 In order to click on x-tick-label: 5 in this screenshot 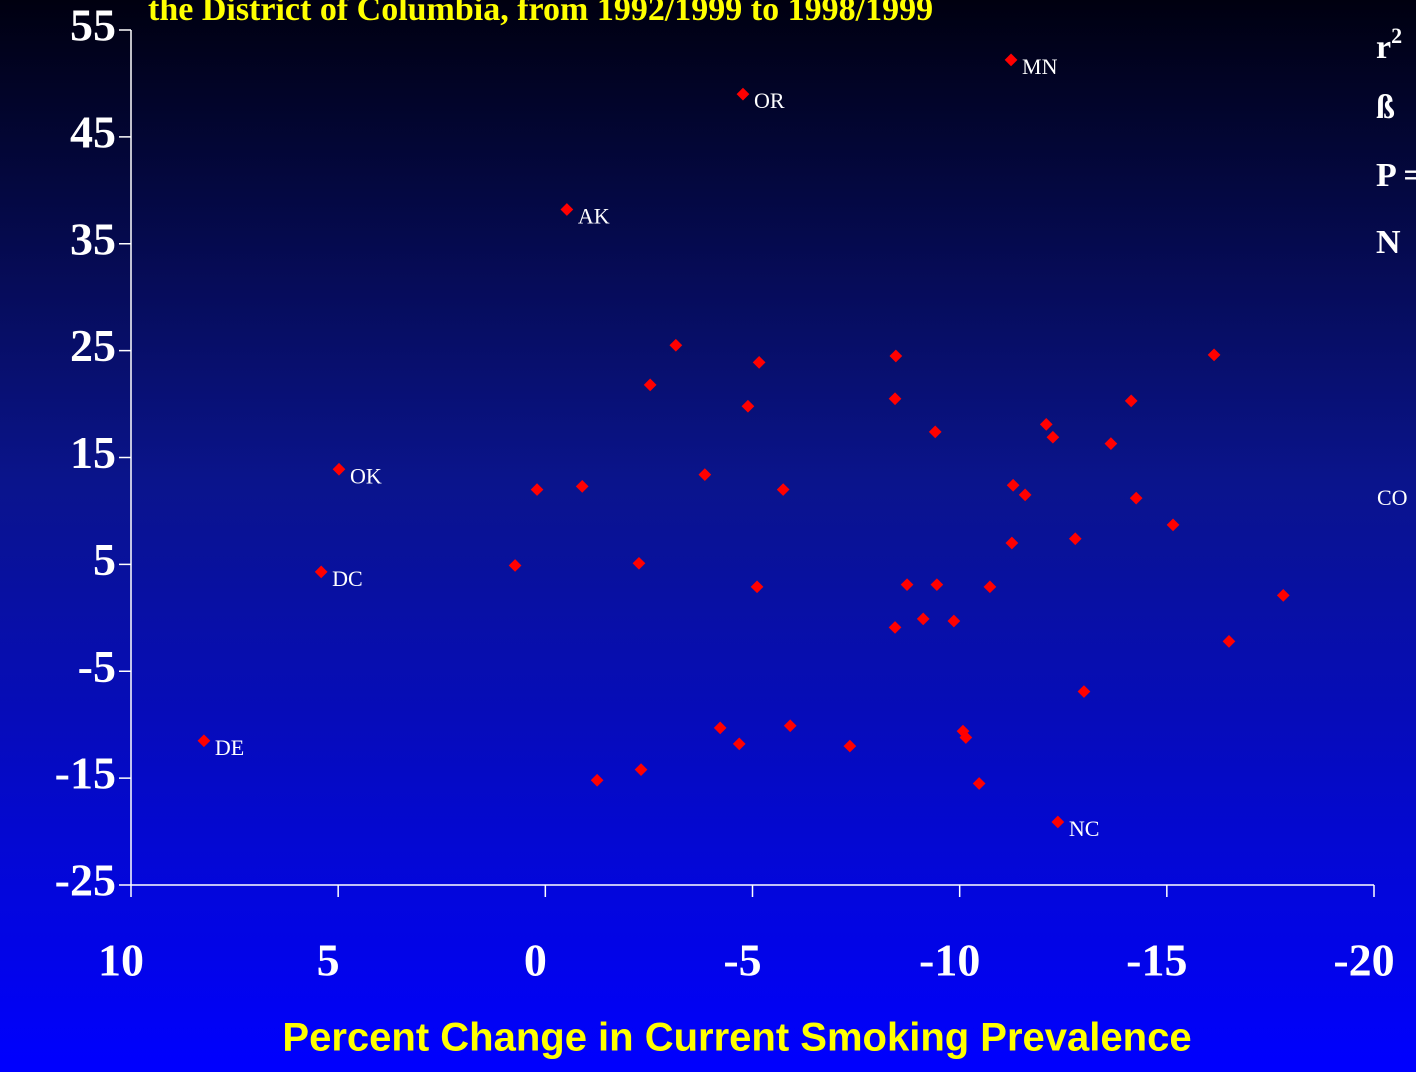, I will do `click(328, 960)`.